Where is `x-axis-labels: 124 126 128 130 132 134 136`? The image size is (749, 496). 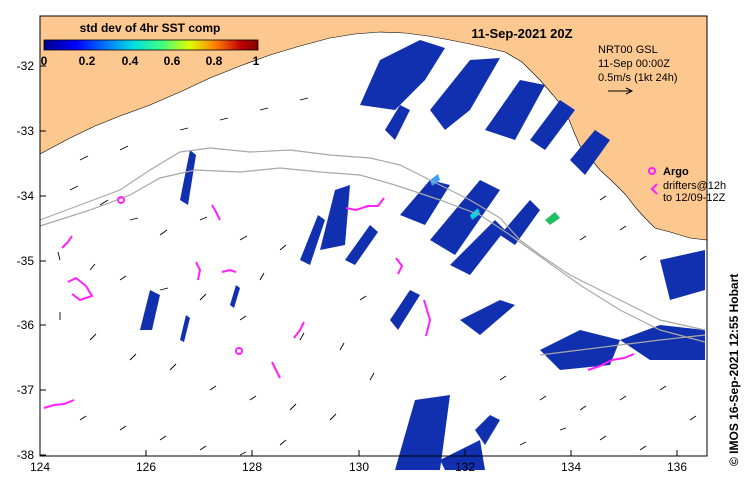
x-axis-labels: 124 126 128 130 132 134 136 is located at coordinates (358, 467).